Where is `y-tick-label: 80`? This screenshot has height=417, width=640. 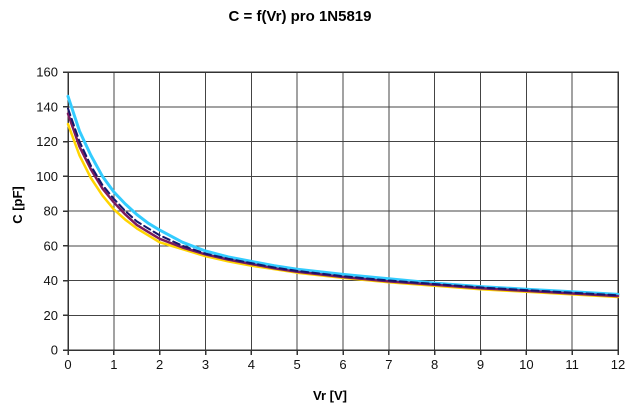 y-tick-label: 80 is located at coordinates (51, 211).